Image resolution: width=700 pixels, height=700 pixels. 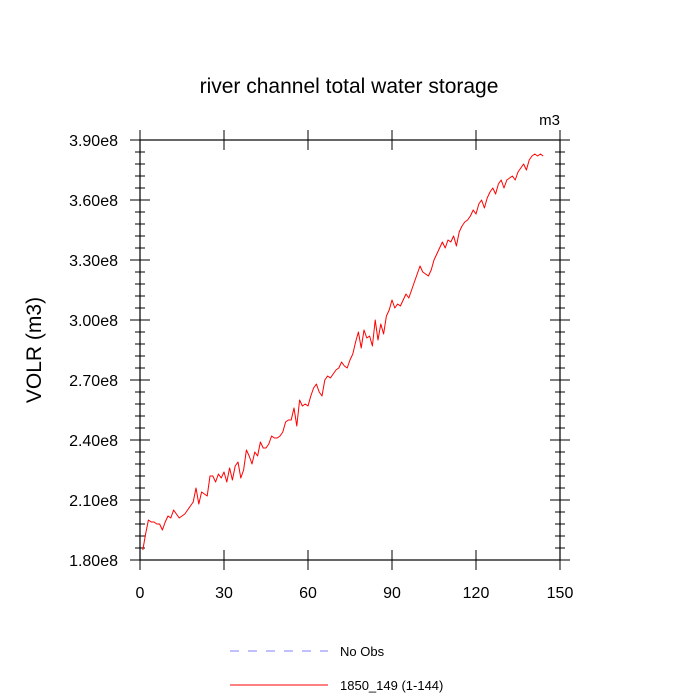 What do you see at coordinates (349, 86) in the screenshot?
I see `chart-title: river channel total water storage` at bounding box center [349, 86].